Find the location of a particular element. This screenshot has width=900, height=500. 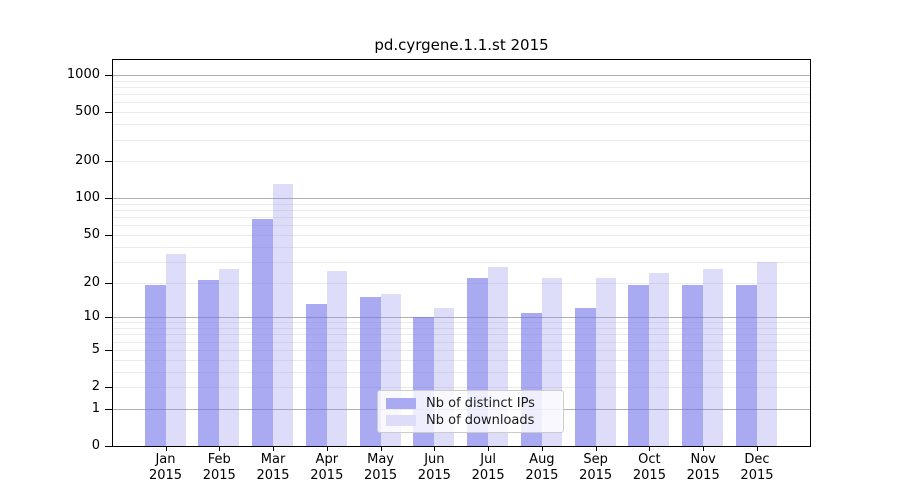

x-axis-label: Jun 2015 is located at coordinates (434, 468).